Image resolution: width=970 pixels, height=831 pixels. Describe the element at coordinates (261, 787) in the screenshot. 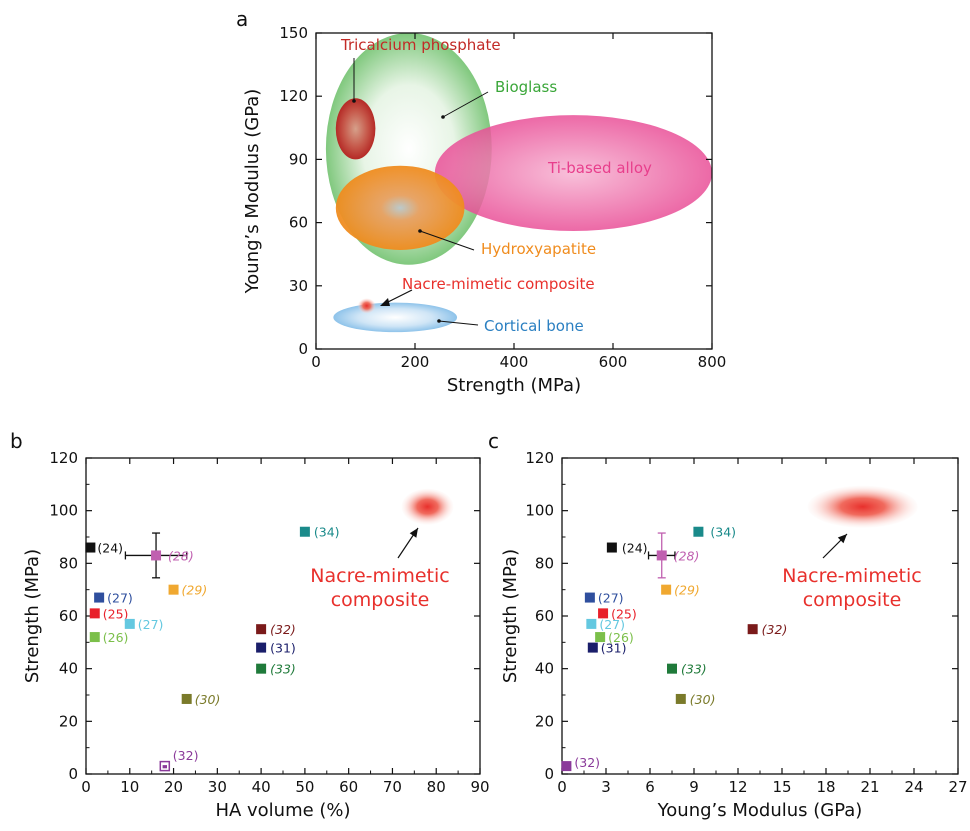

I see `x-tick-label: 40` at that location.